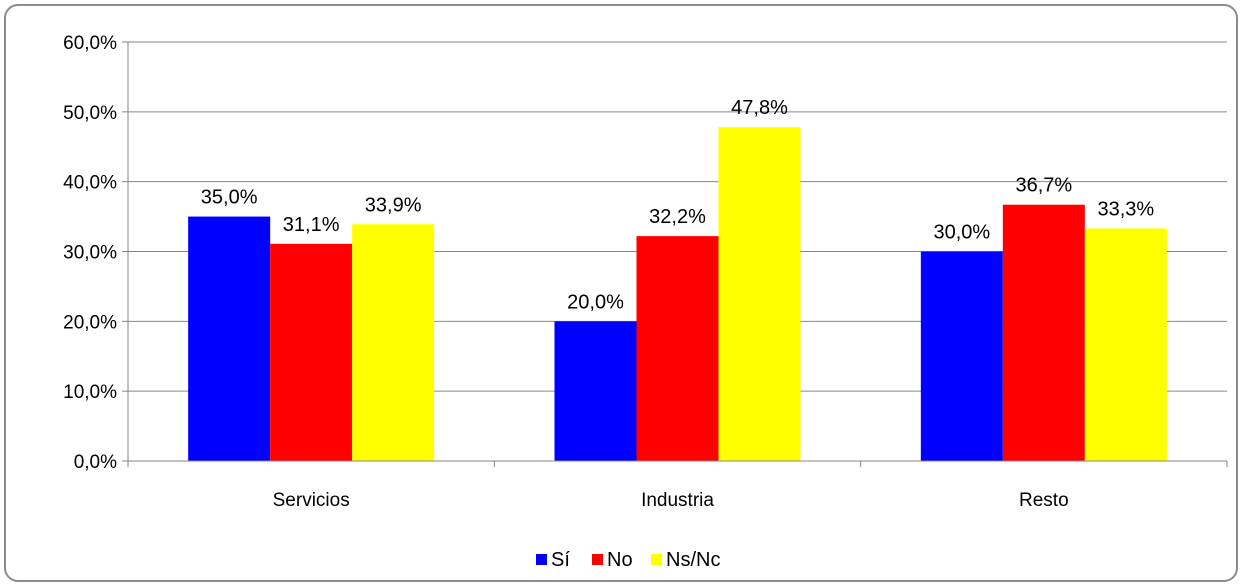  Describe the element at coordinates (90, 183) in the screenshot. I see `y-tick-label: 40,0%` at that location.